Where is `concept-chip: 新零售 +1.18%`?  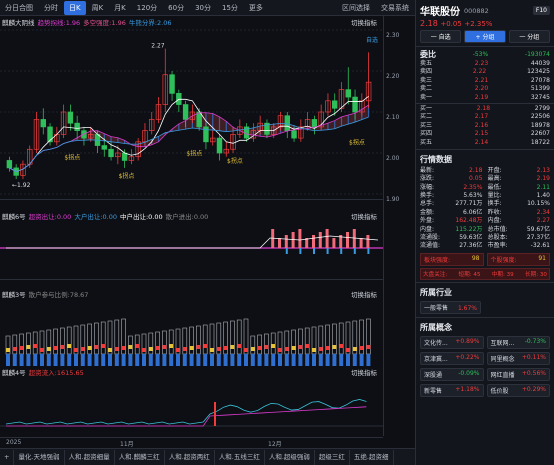
concept-chip: 新零售 +1.18% is located at coordinates (452, 390).